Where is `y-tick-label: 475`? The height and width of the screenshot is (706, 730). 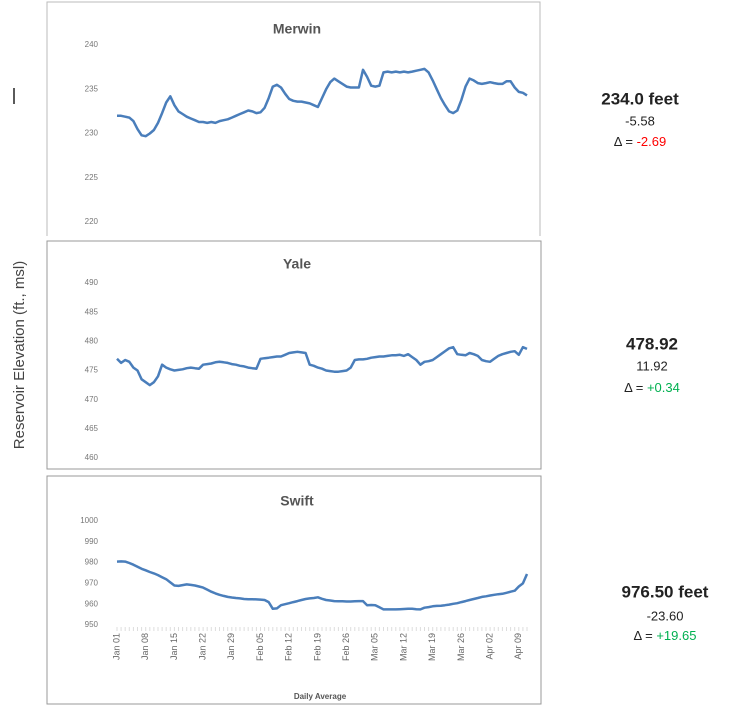 y-tick-label: 475 is located at coordinates (92, 370).